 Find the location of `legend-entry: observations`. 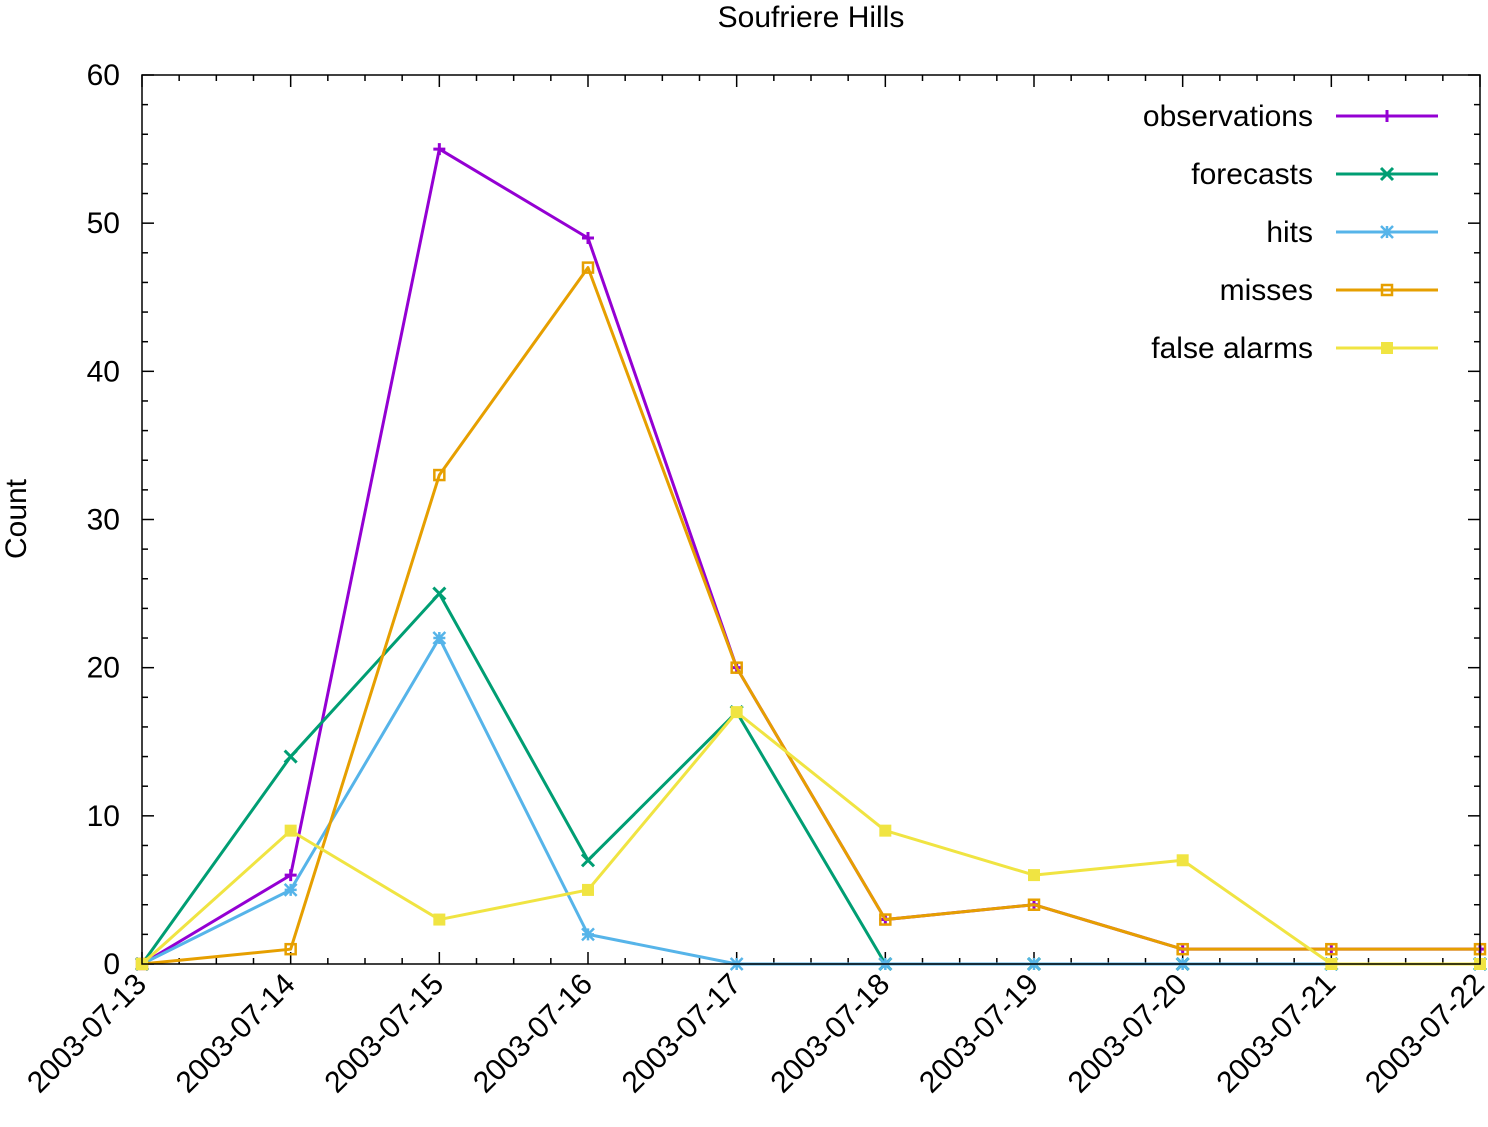

legend-entry: observations is located at coordinates (1290, 116).